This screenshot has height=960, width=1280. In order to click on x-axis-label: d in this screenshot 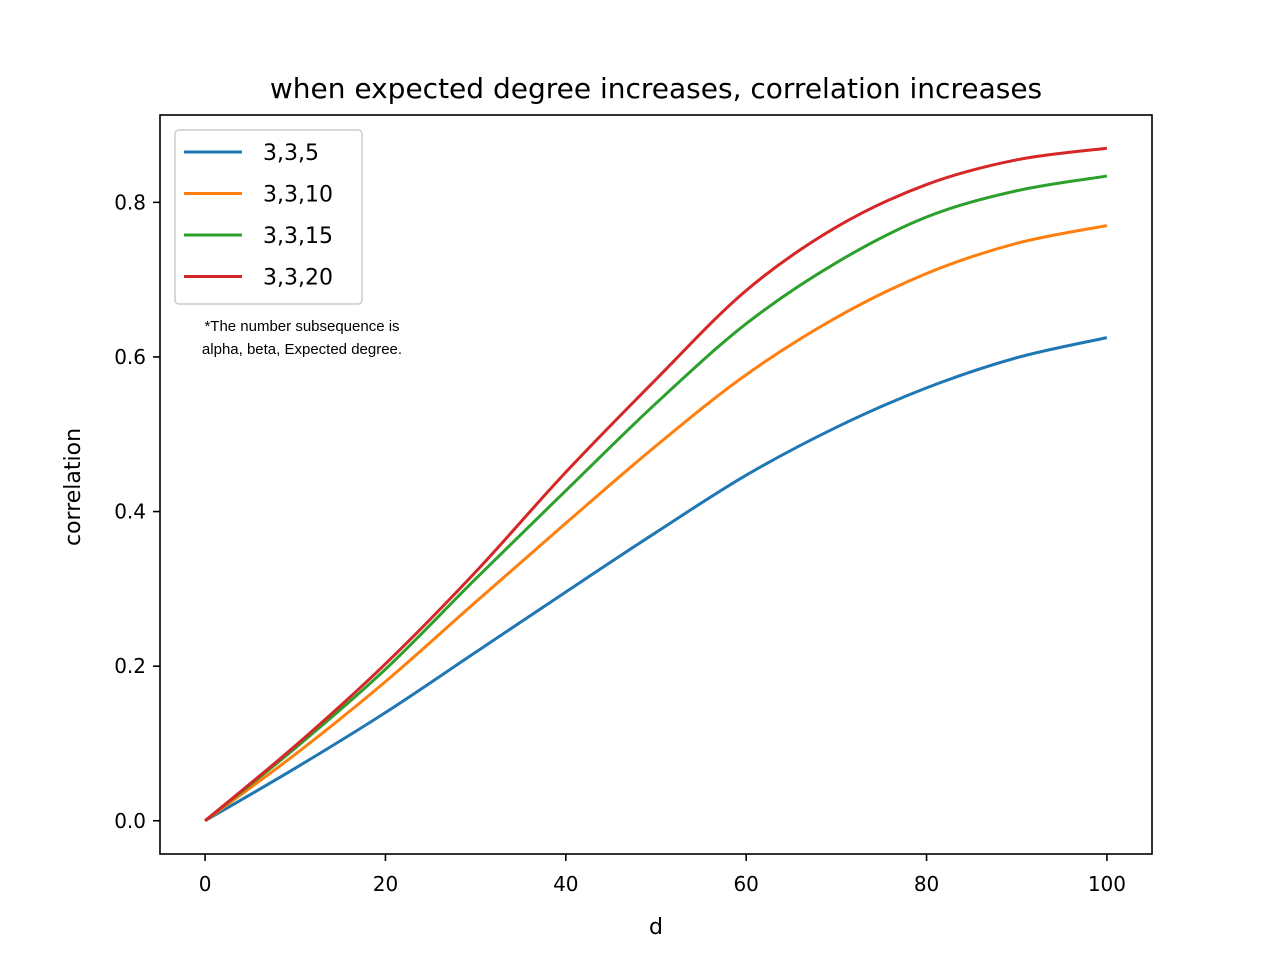, I will do `click(656, 927)`.